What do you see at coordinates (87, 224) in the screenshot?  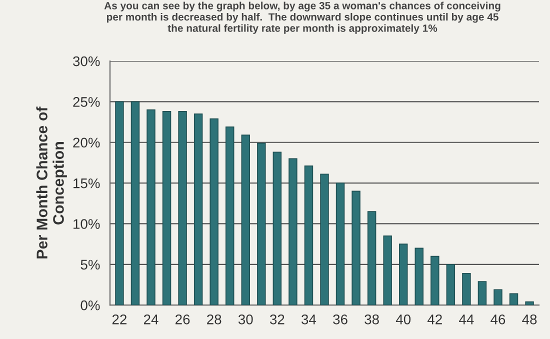 I see `y-tick-label: 10%` at bounding box center [87, 224].